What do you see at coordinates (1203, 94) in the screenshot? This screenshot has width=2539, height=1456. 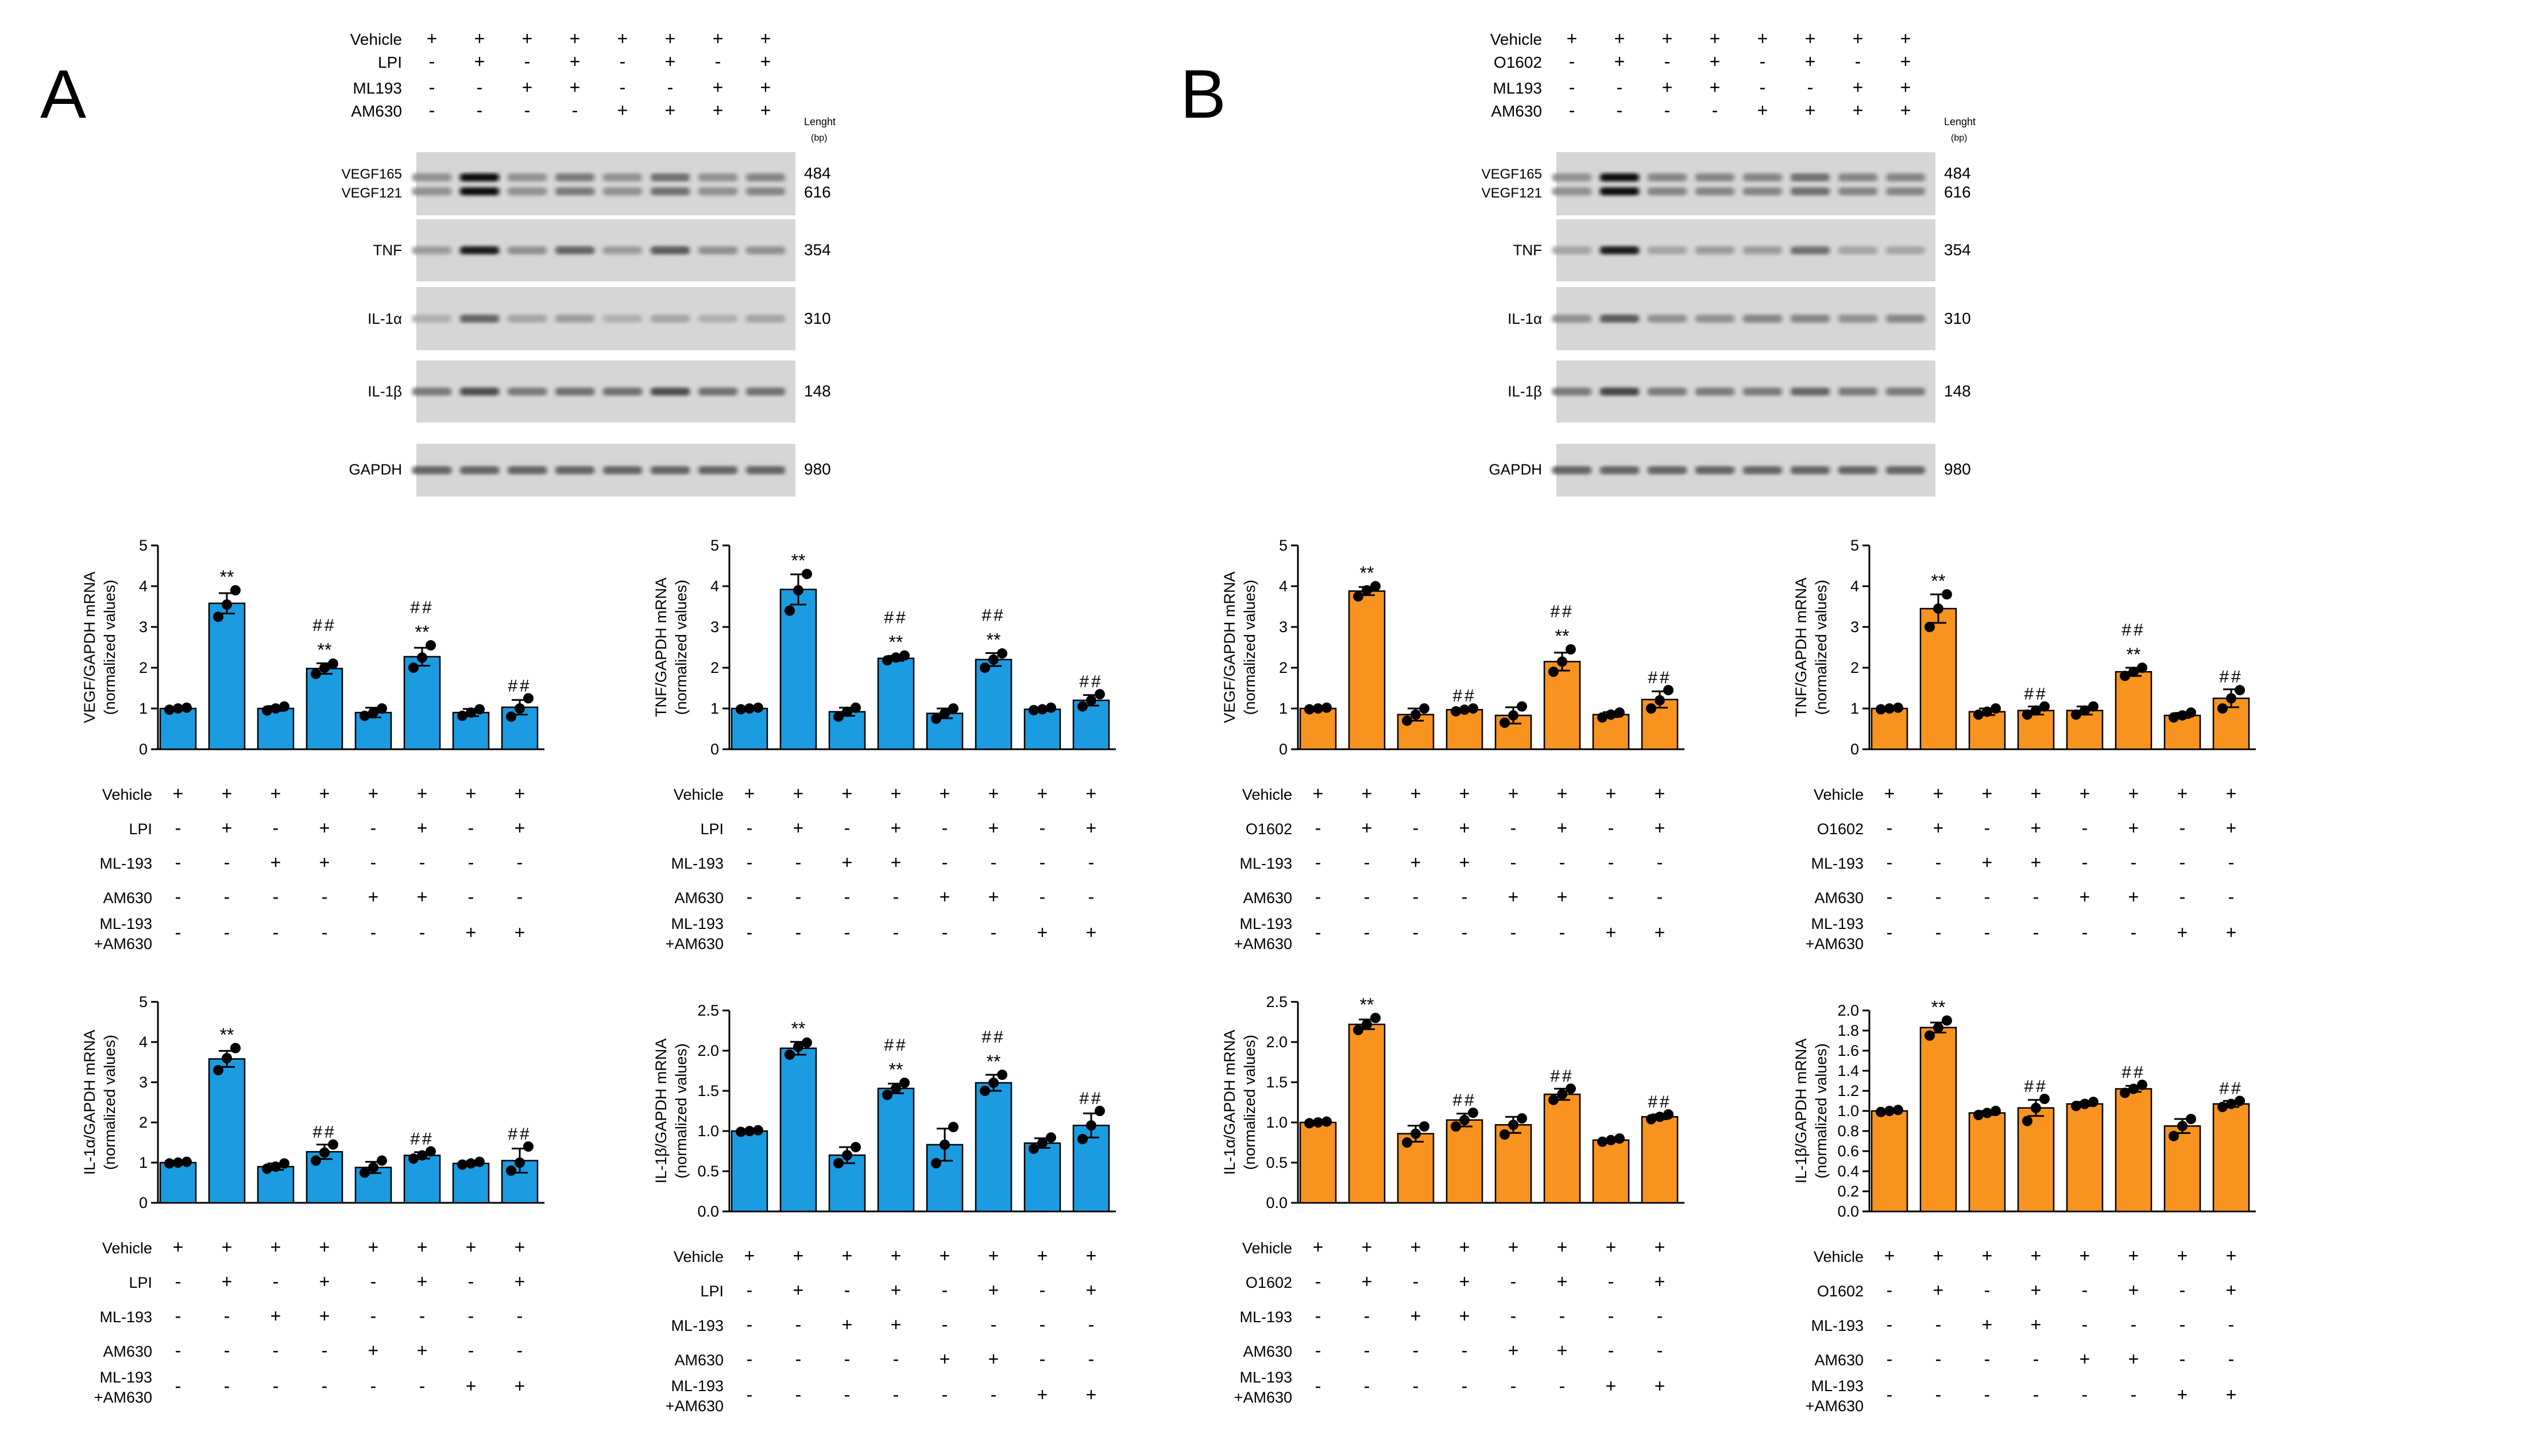 I see `panel-letter-b: B` at bounding box center [1203, 94].